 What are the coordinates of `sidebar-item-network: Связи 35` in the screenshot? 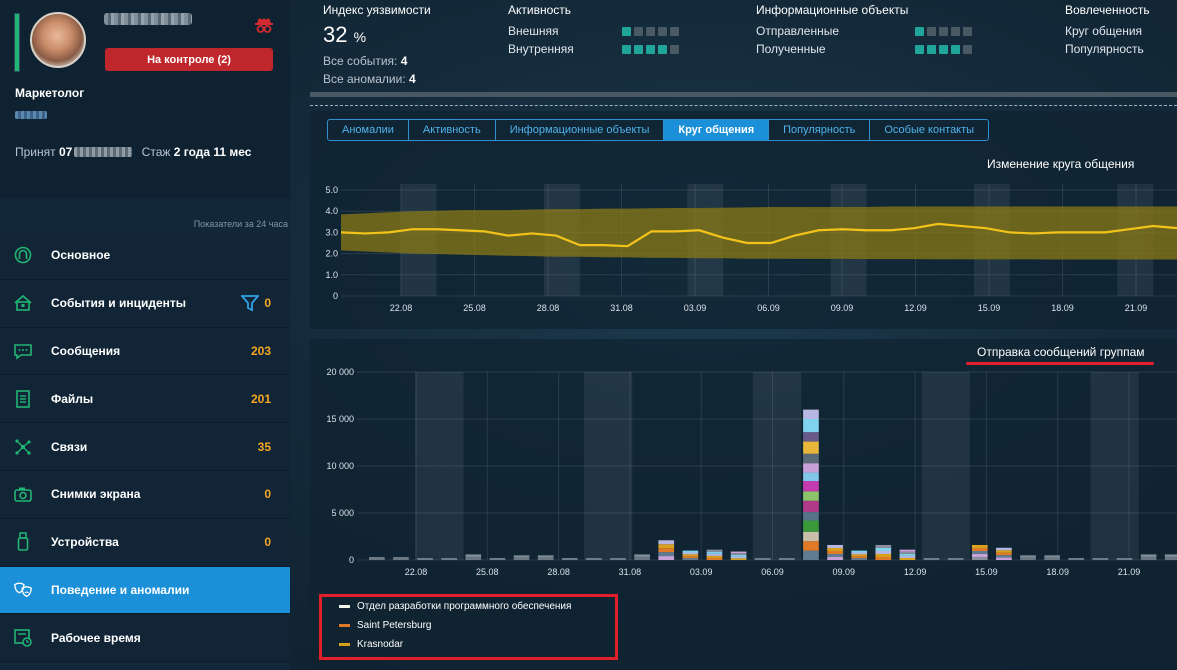 It's located at (145, 447).